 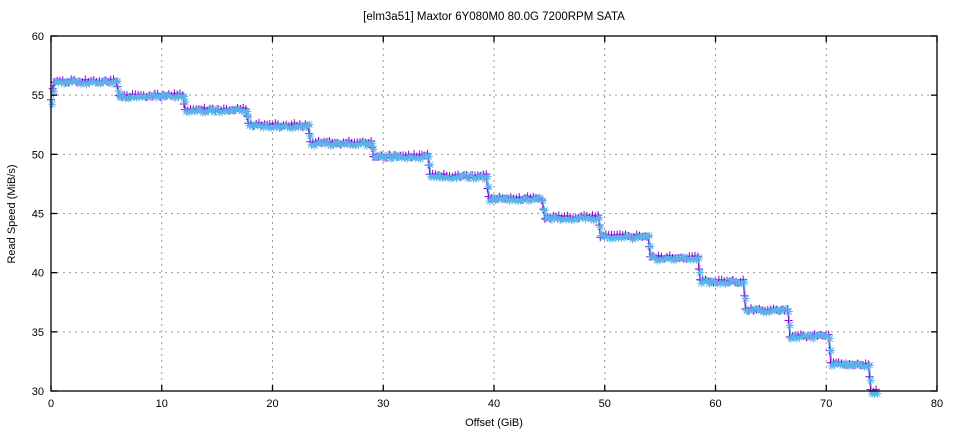 What do you see at coordinates (38, 37) in the screenshot?
I see `y-tick-label: 60` at bounding box center [38, 37].